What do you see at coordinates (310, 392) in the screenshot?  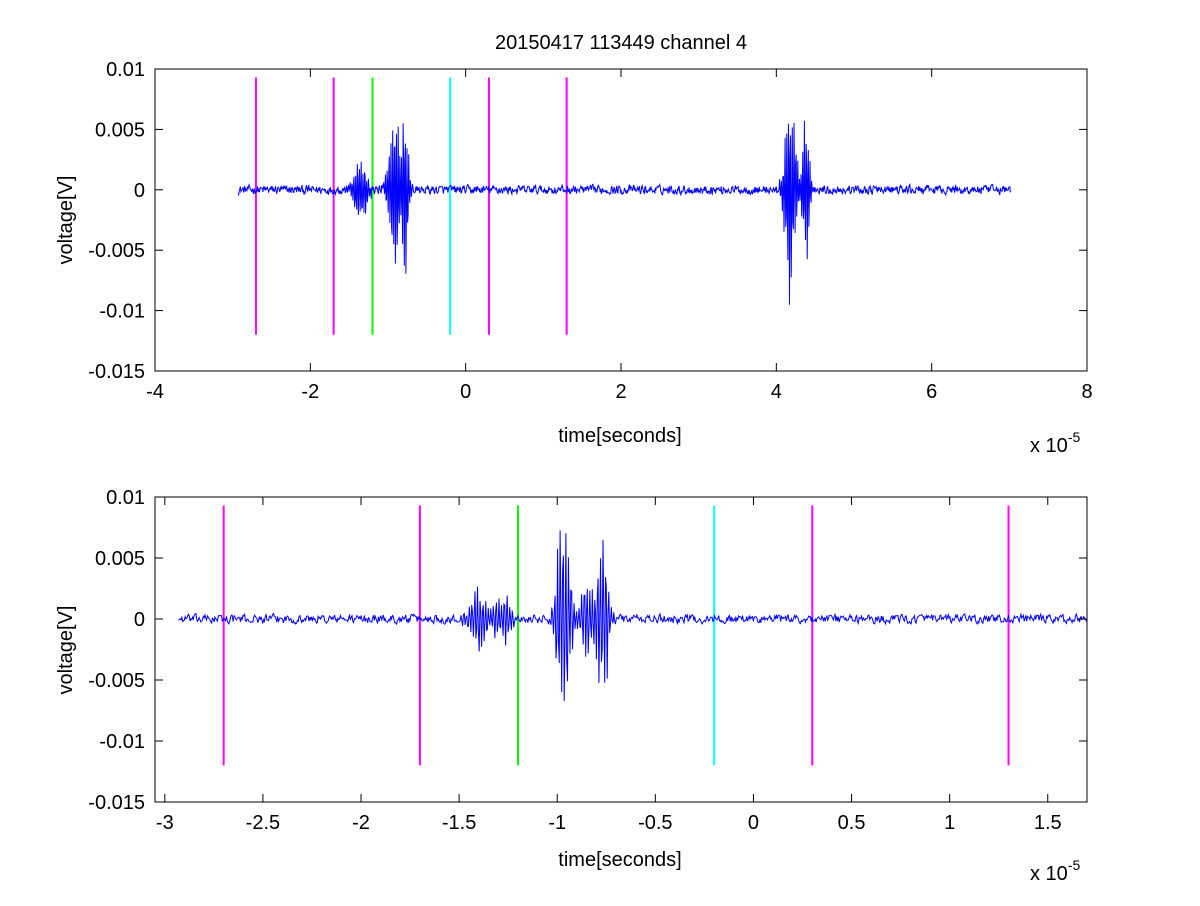 I see `top-plot-x-tick-label: -2` at bounding box center [310, 392].